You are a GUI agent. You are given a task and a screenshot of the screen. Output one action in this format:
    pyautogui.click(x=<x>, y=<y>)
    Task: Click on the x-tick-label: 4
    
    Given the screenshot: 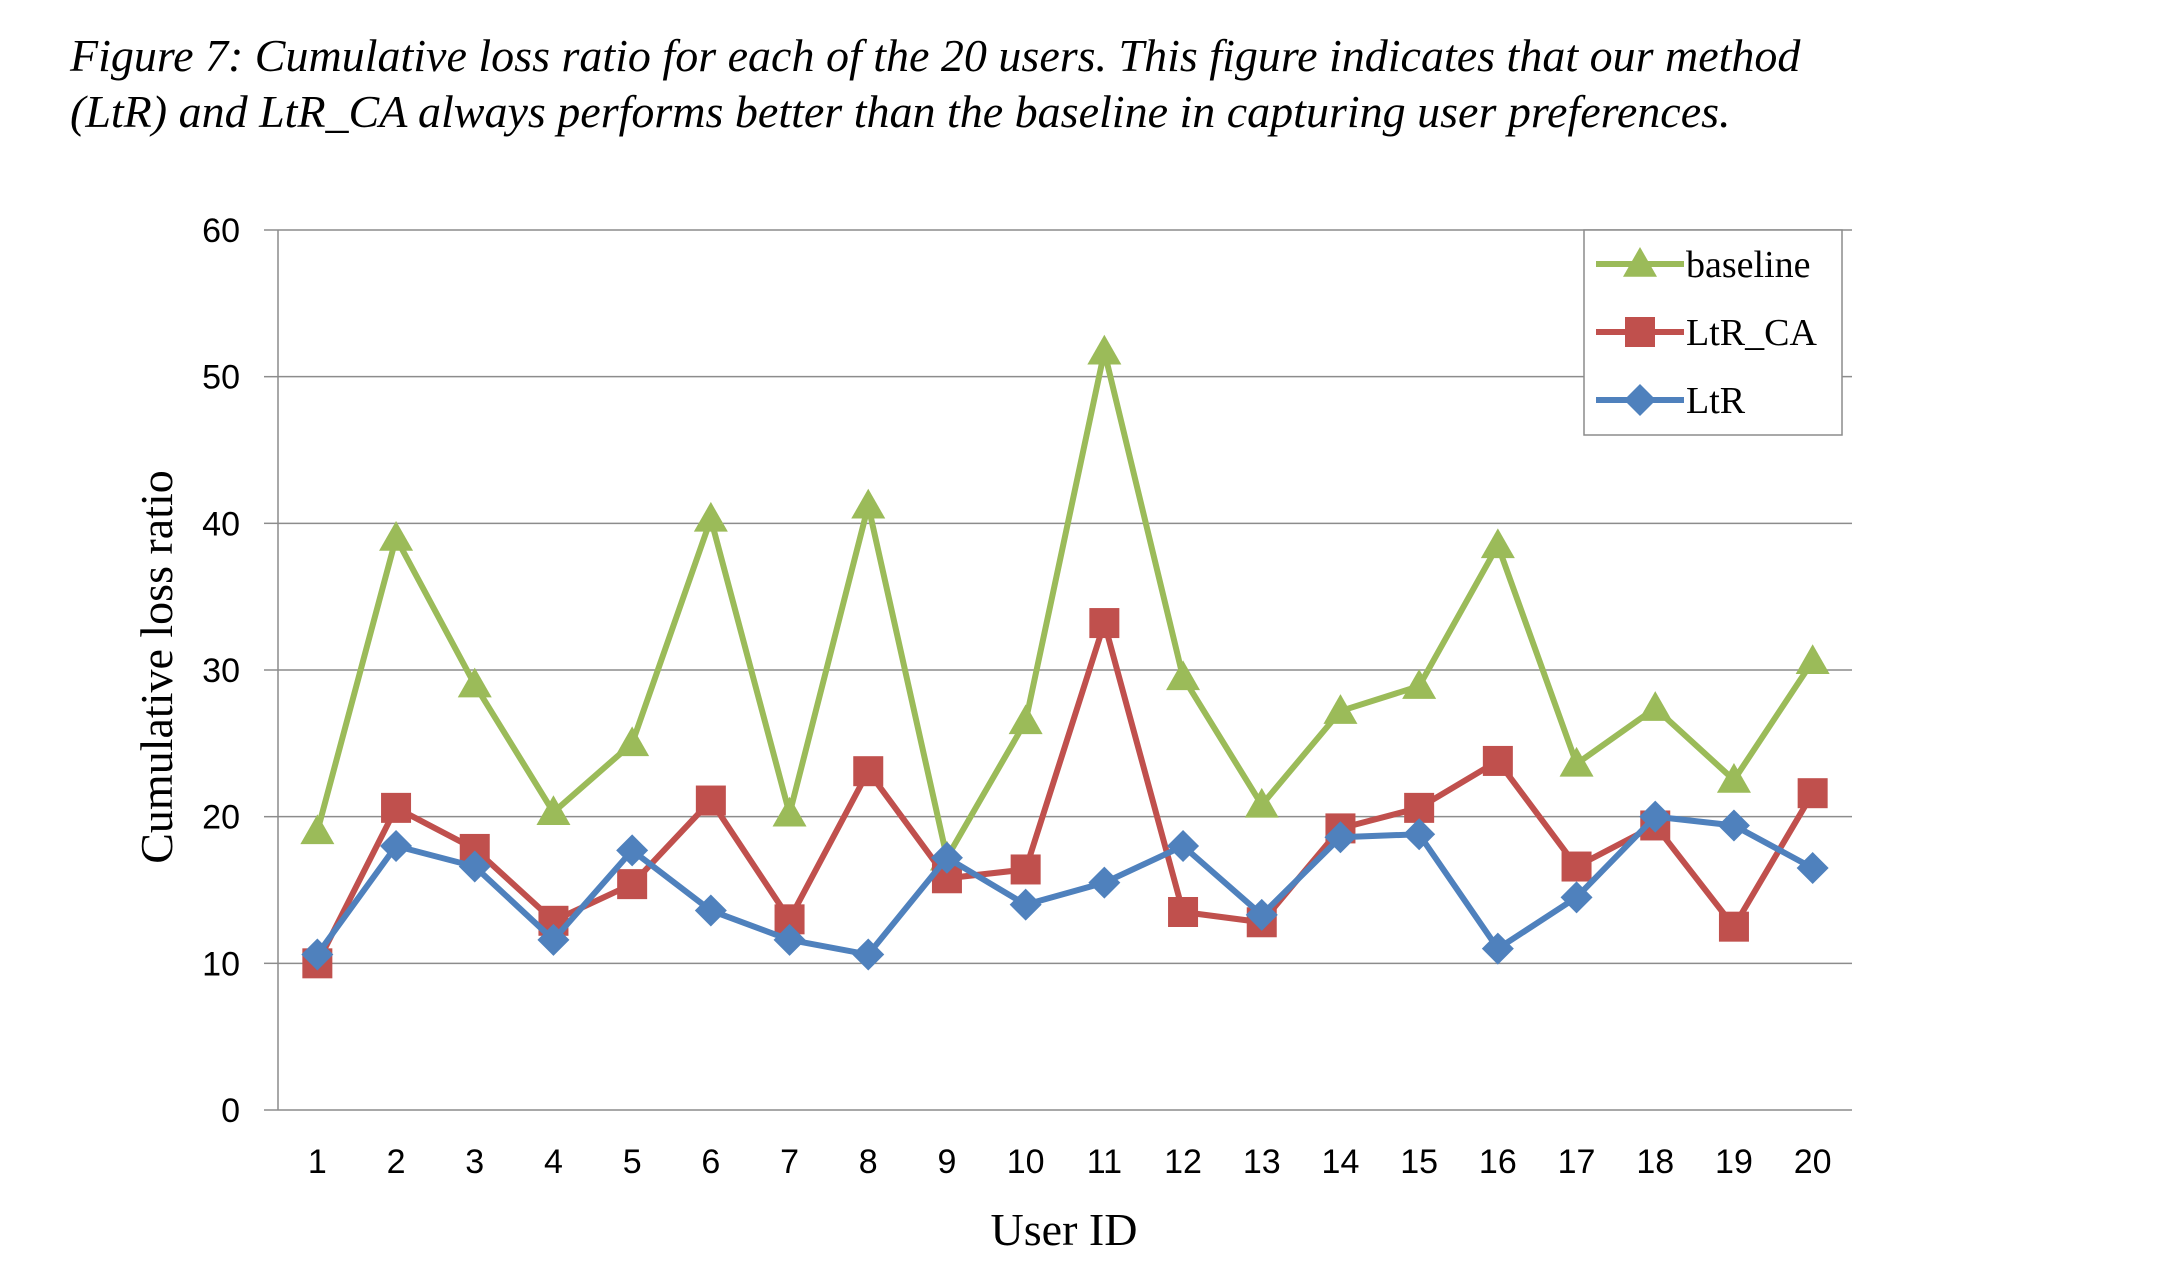 What is the action you would take?
    pyautogui.click(x=553, y=1162)
    